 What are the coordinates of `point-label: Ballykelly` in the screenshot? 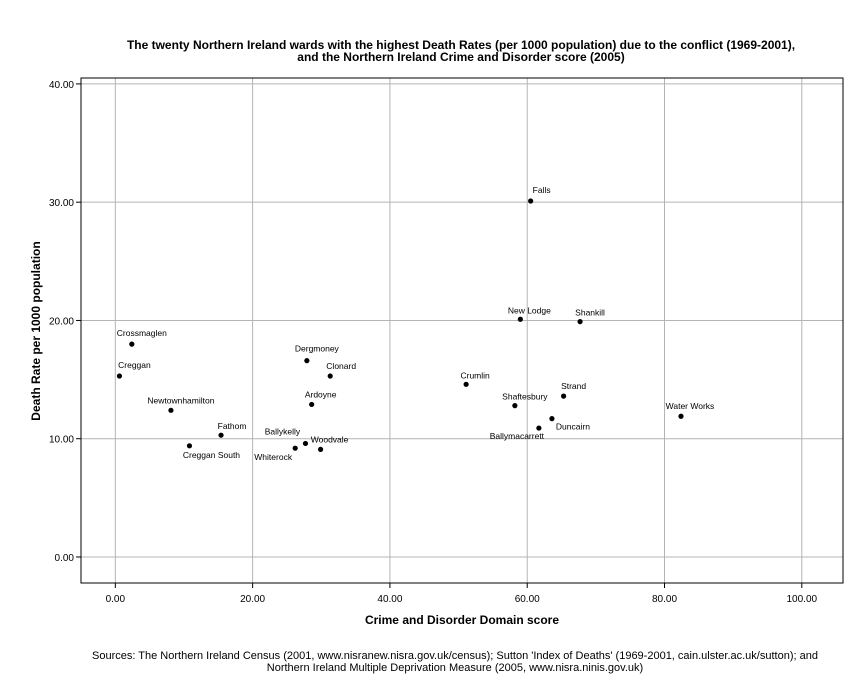 It's located at (283, 431).